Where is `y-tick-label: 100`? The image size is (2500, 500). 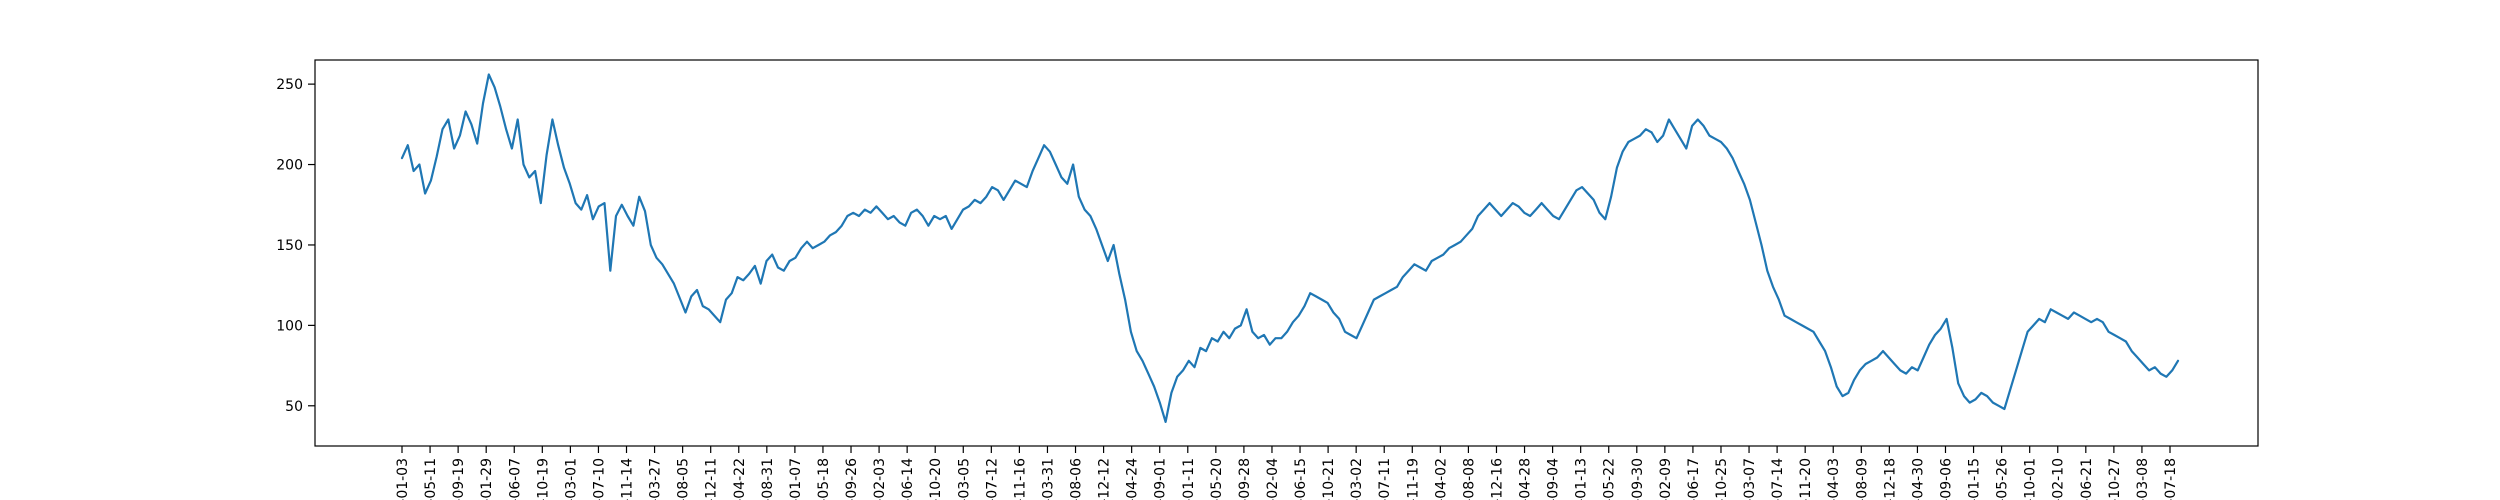
y-tick-label: 100 is located at coordinates (289, 326).